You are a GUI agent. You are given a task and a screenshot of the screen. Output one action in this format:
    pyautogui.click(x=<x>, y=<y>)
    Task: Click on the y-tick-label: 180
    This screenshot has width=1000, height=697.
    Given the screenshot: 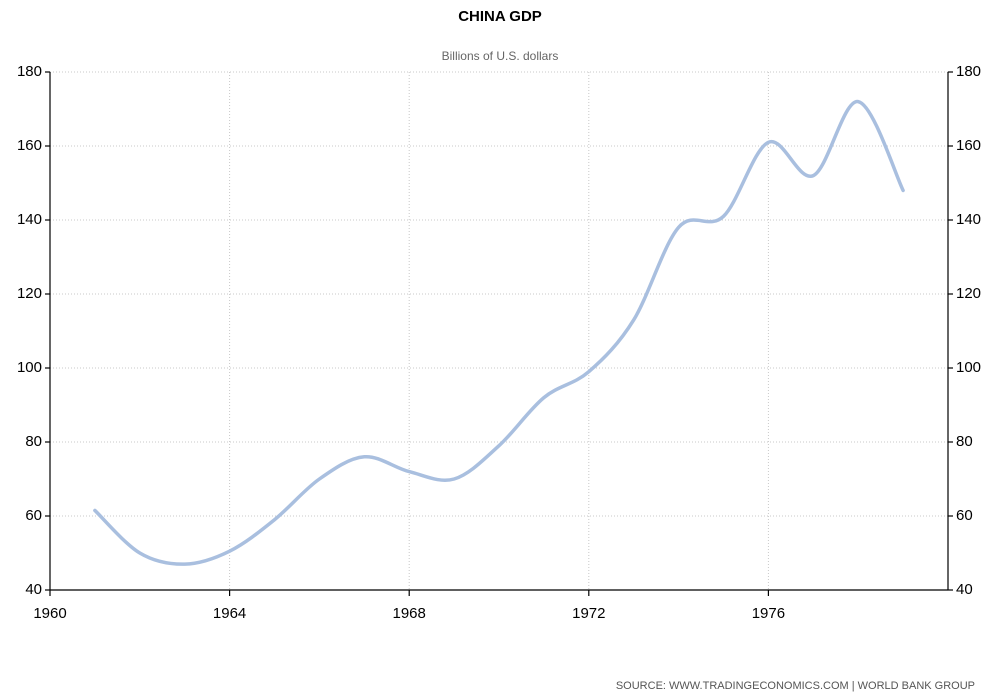 What is the action you would take?
    pyautogui.click(x=29, y=71)
    